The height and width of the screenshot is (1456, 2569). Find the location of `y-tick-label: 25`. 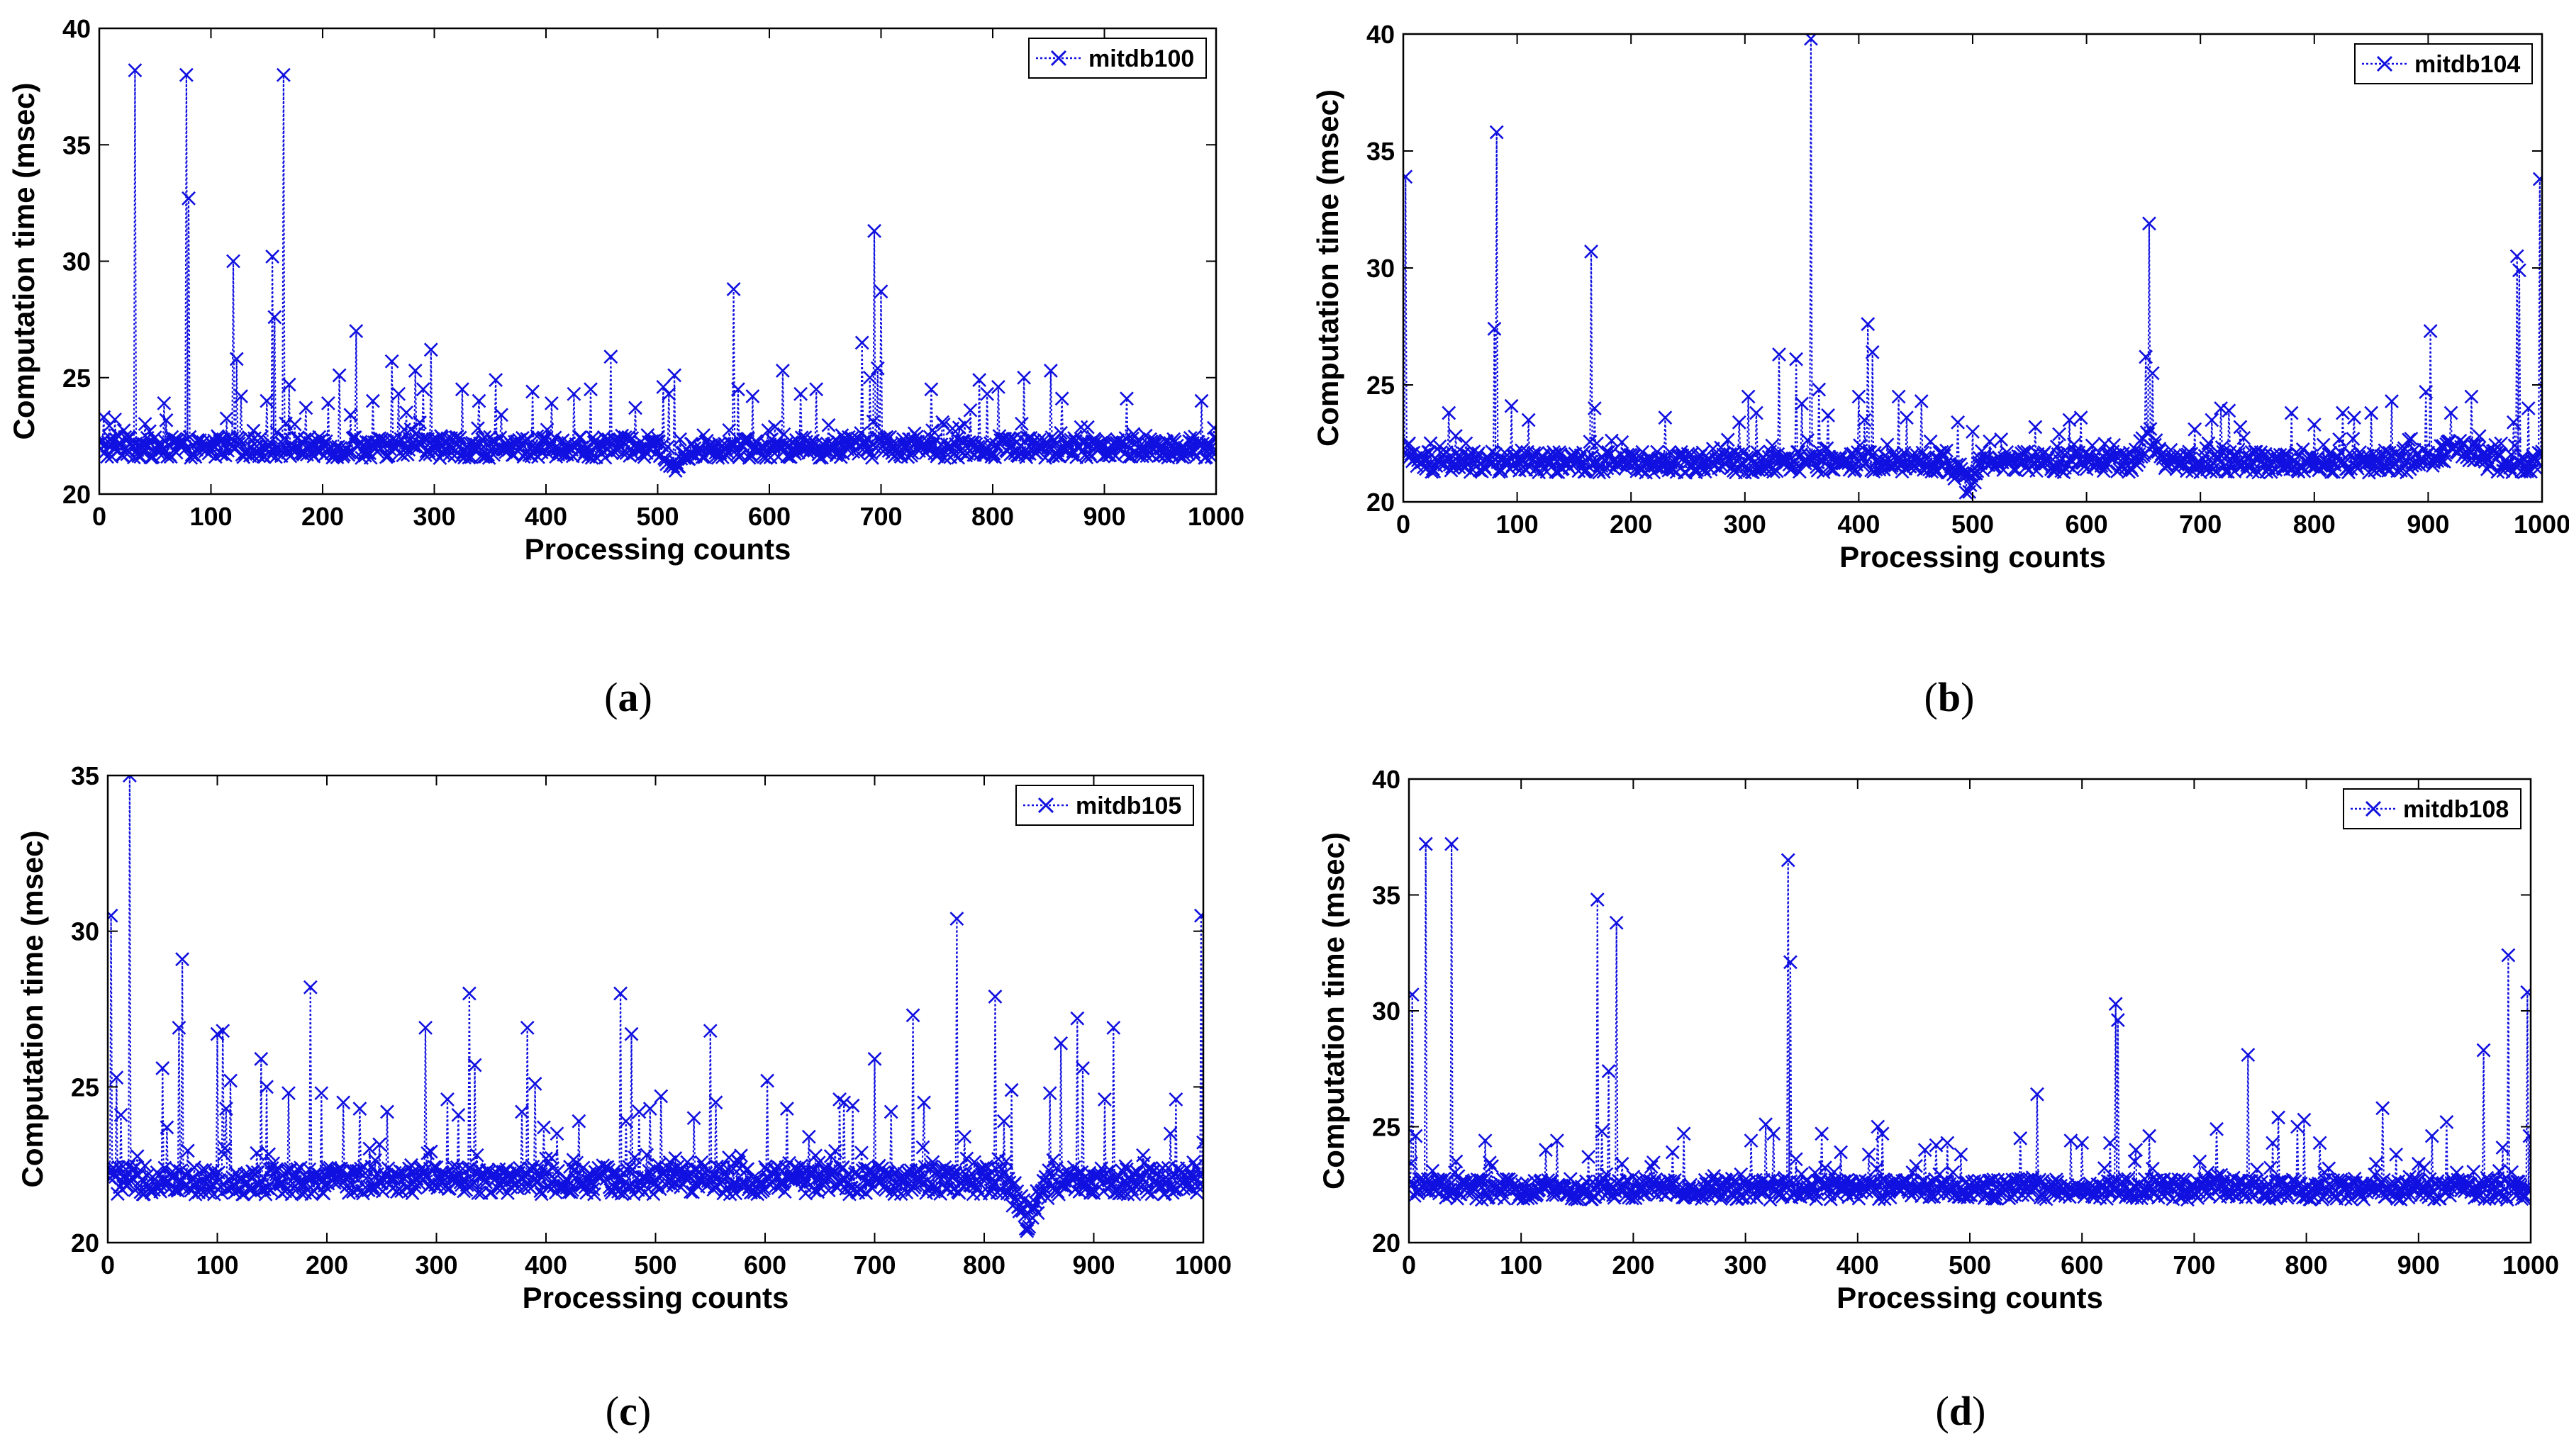

y-tick-label: 25 is located at coordinates (1380, 386).